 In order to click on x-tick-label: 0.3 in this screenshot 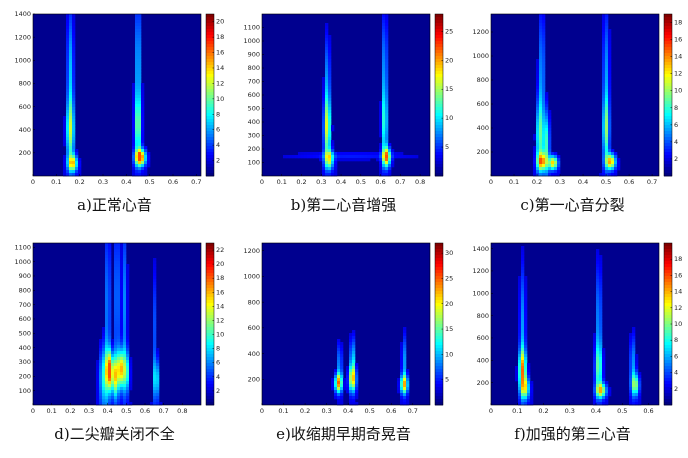, I will do `click(321, 182)`.